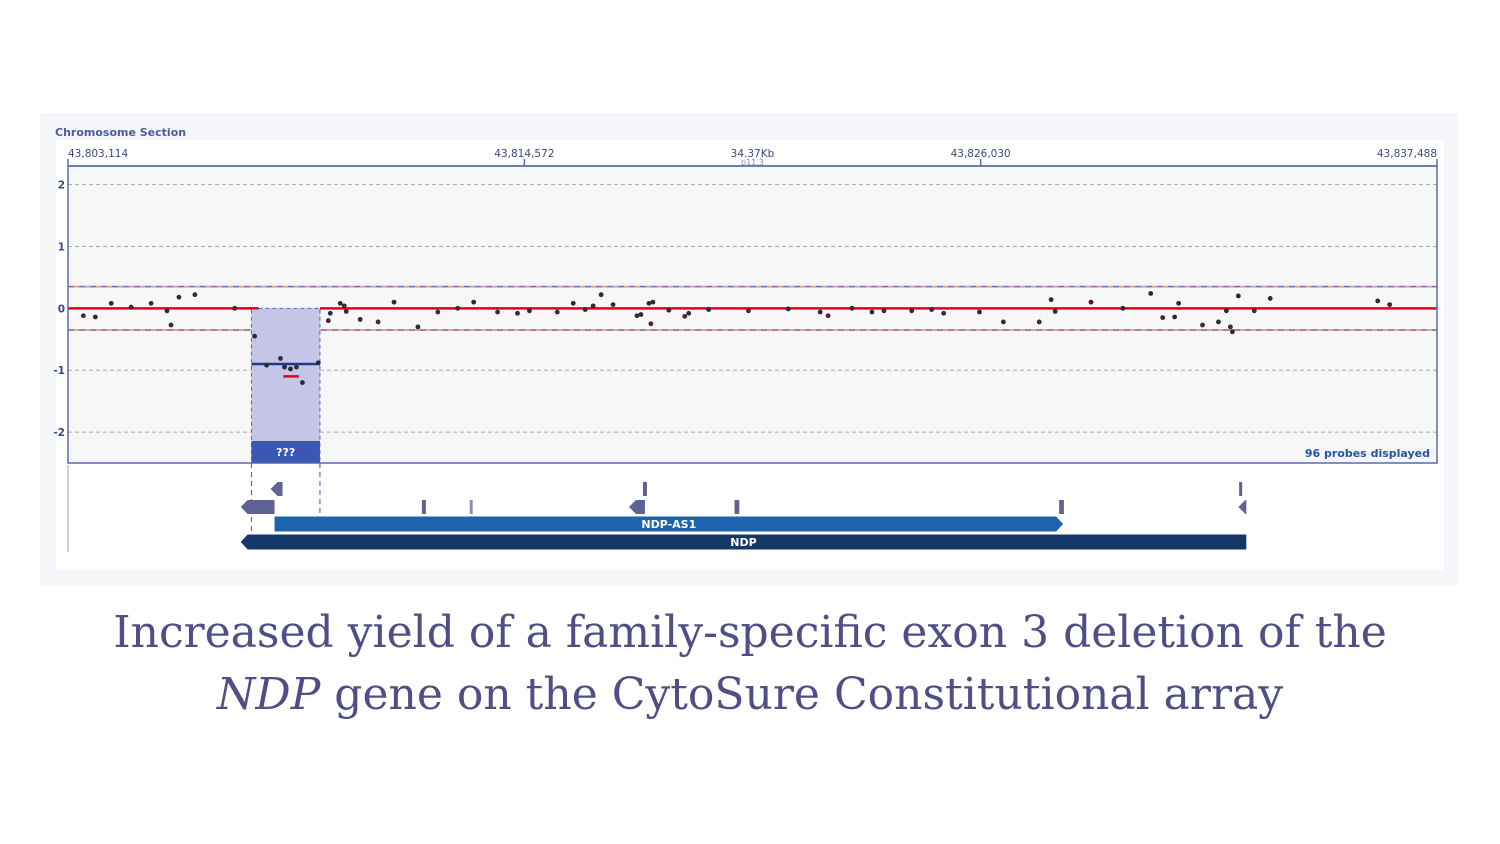 Image resolution: width=1500 pixels, height=844 pixels. What do you see at coordinates (752, 162) in the screenshot?
I see `band-label: p11.3` at bounding box center [752, 162].